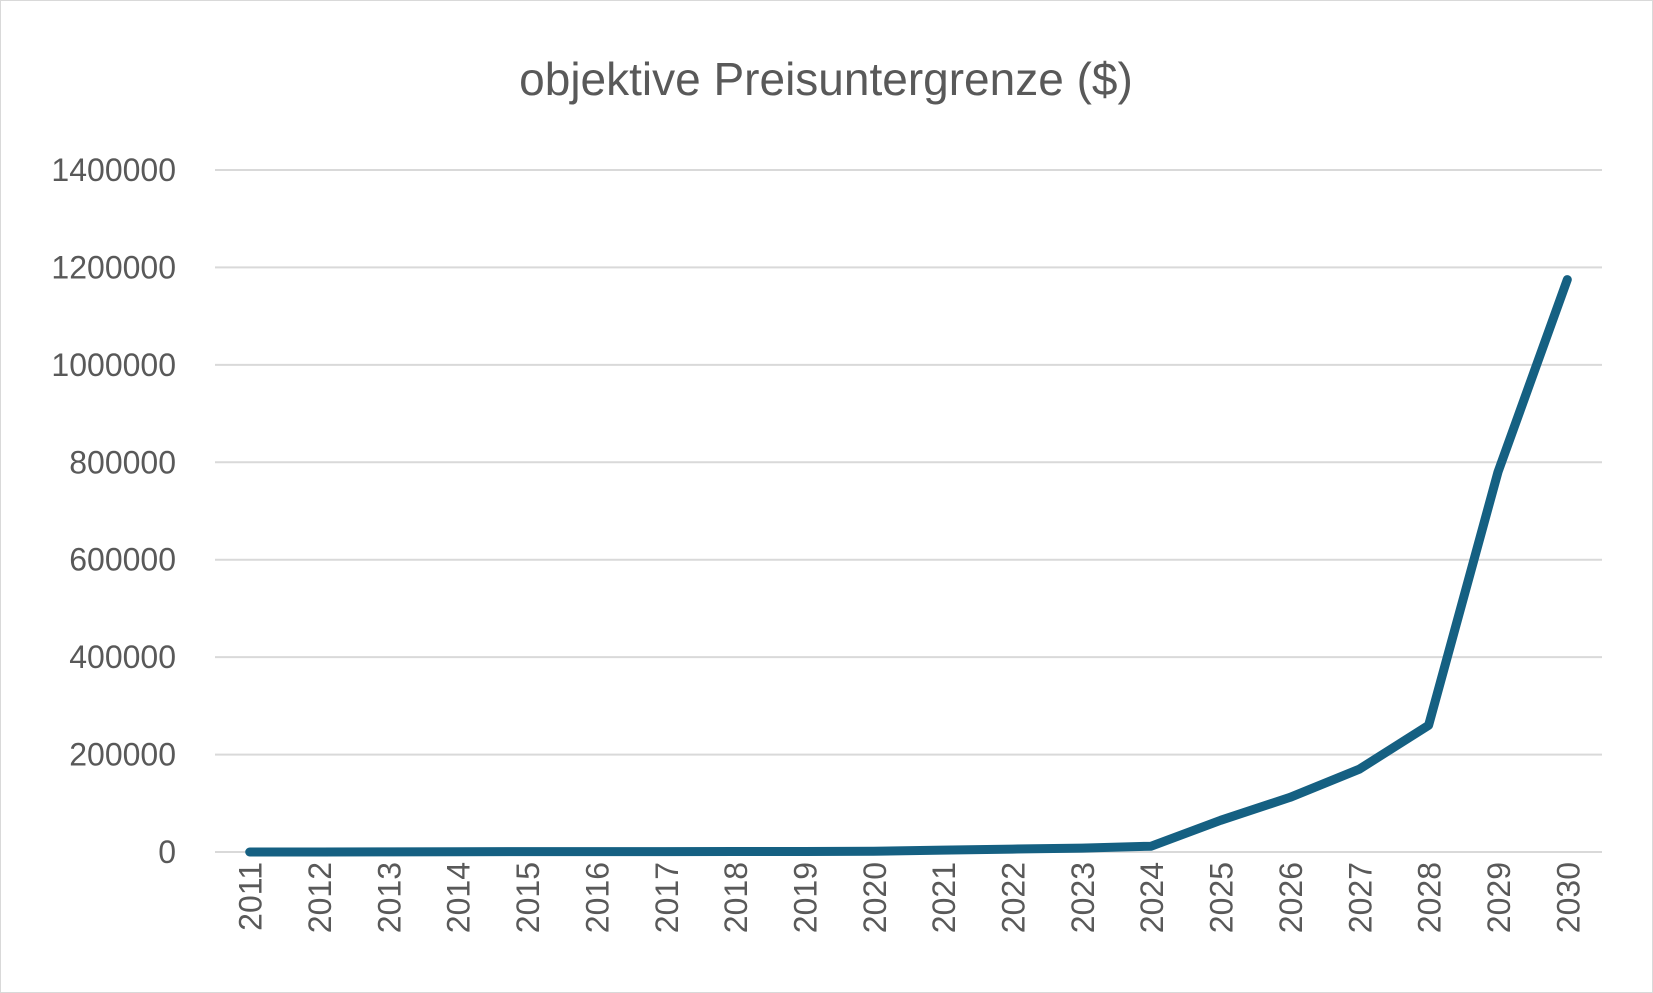 Image resolution: width=1653 pixels, height=993 pixels. What do you see at coordinates (122, 755) in the screenshot?
I see `y-tick-label: 200000` at bounding box center [122, 755].